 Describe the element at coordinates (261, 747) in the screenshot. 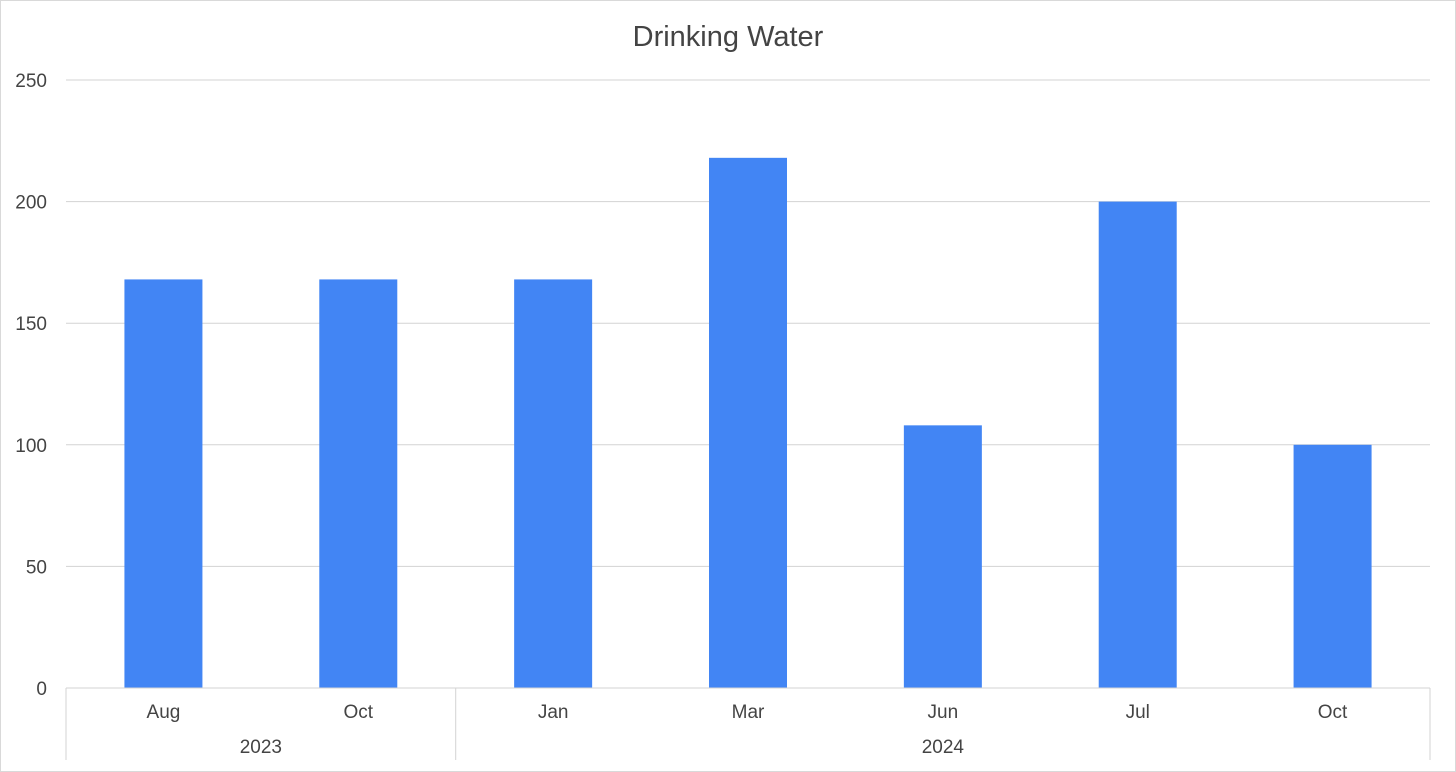

I see `x-group-label: 2023` at that location.